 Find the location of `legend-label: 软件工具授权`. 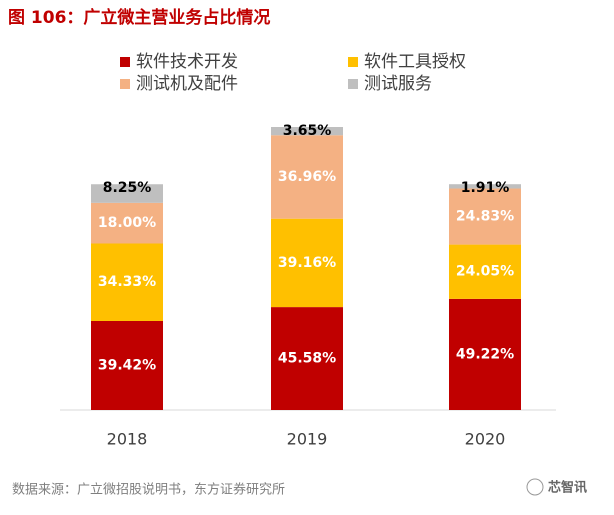

legend-label: 软件工具授权 is located at coordinates (415, 62).